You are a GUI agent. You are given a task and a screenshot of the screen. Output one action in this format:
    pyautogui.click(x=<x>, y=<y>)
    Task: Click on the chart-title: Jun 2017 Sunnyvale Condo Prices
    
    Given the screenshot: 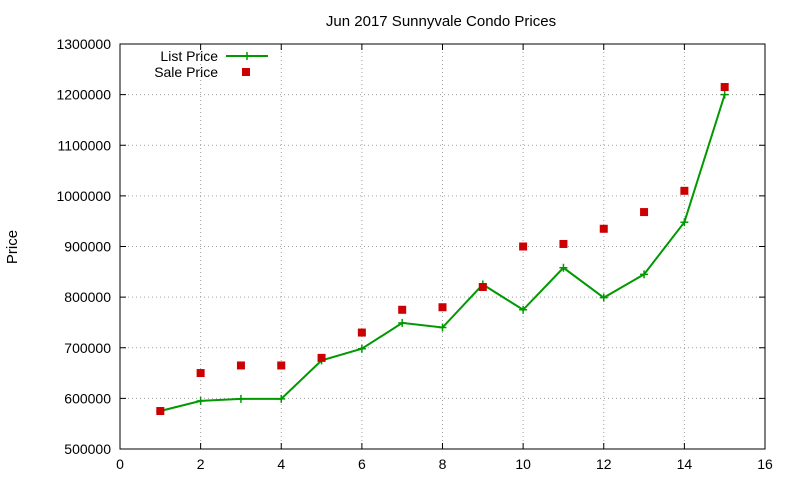 What is the action you would take?
    pyautogui.click(x=441, y=21)
    